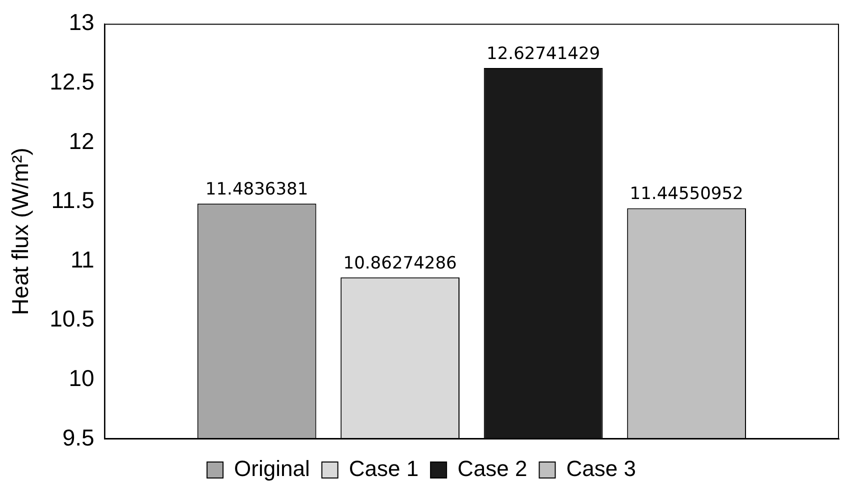  I want to click on legend-label: Original, so click(272, 469).